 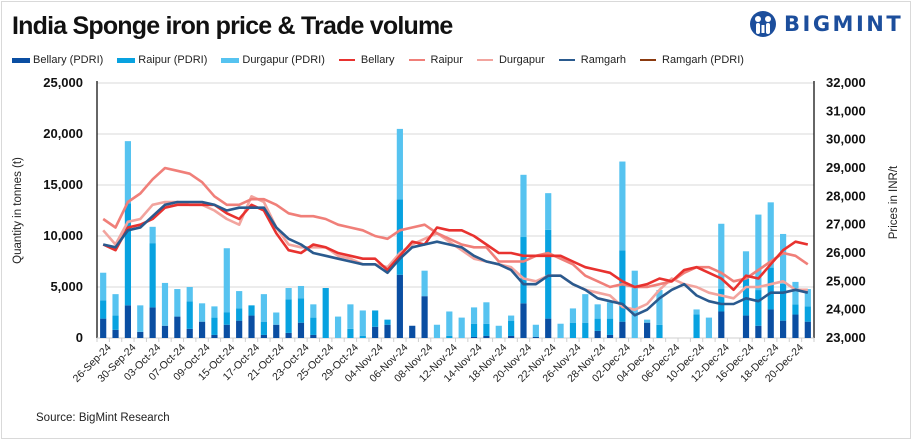 What do you see at coordinates (18, 210) in the screenshot?
I see `y-axis-title: Quantity in tonnes (t)` at bounding box center [18, 210].